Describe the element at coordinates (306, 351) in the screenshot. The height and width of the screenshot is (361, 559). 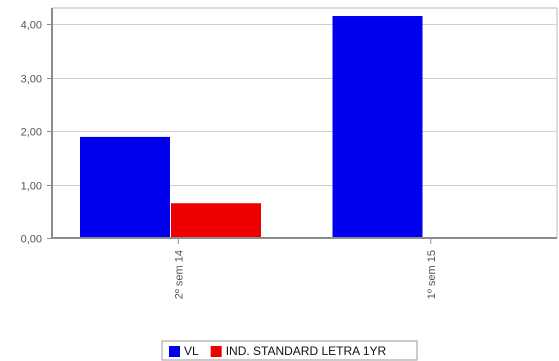
I see `legend-label: IND. STANDARD LETRA 1YR` at that location.